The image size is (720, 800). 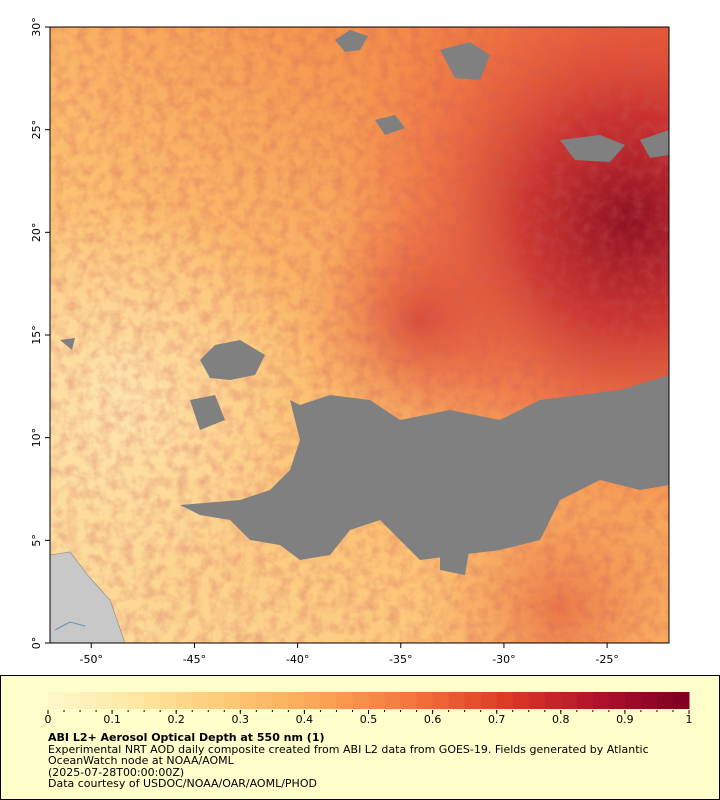 What do you see at coordinates (36, 643) in the screenshot?
I see `y-tick-label: 0°` at bounding box center [36, 643].